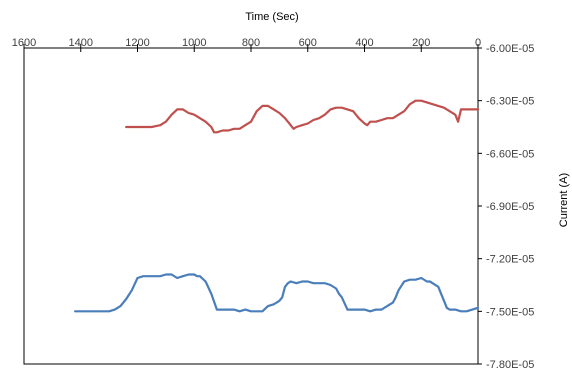 This screenshot has width=572, height=372. I want to click on x-tick-label: 400, so click(364, 43).